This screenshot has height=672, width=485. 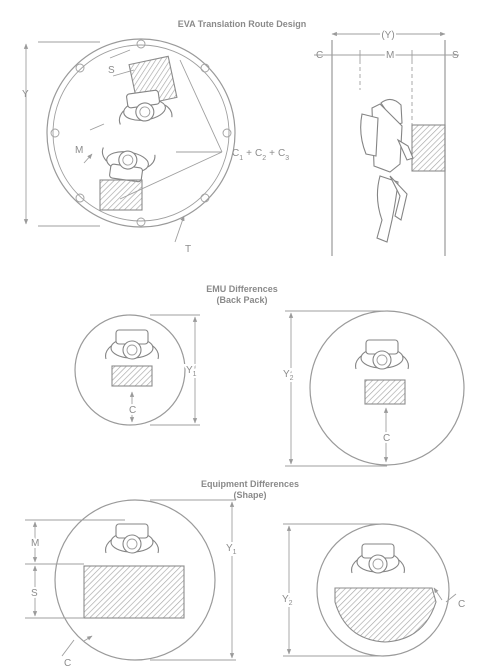 What do you see at coordinates (461, 604) in the screenshot?
I see `label-c-equip-round: C` at bounding box center [461, 604].